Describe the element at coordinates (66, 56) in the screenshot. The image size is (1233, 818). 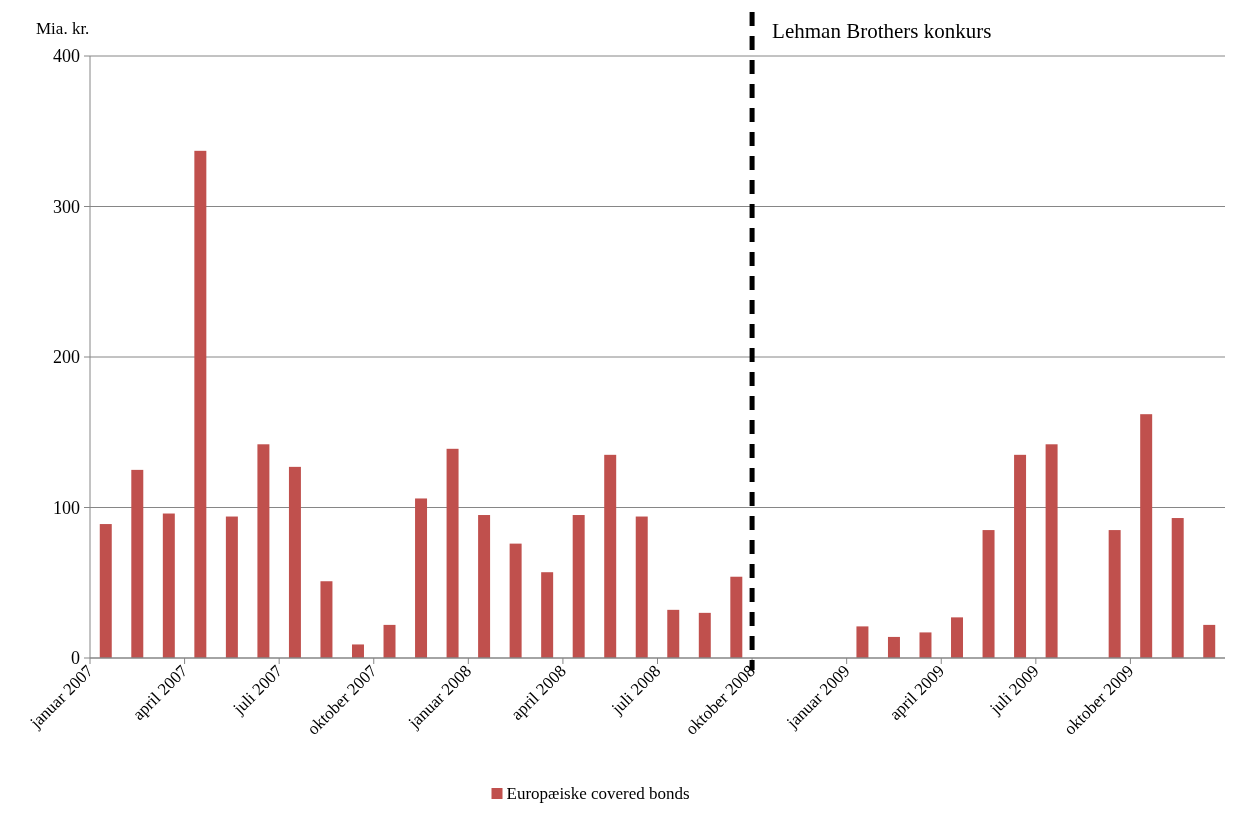
I see `y-tick-label: 400` at that location.